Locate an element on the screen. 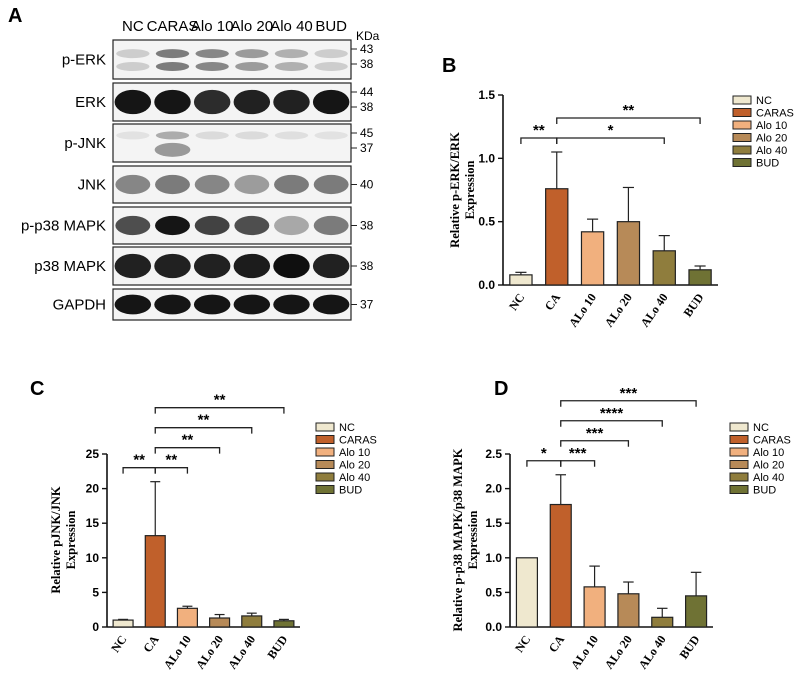  y-axis-title: Relative p-ERK/ERKExpression is located at coordinates (462, 190).